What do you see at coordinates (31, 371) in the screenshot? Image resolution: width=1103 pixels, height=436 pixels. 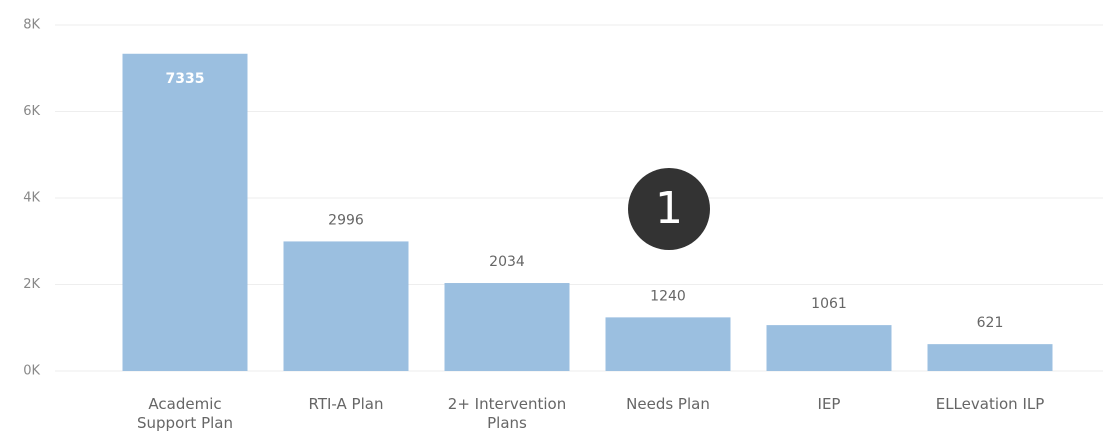 I see `y-tick-label: 0K` at bounding box center [31, 371].